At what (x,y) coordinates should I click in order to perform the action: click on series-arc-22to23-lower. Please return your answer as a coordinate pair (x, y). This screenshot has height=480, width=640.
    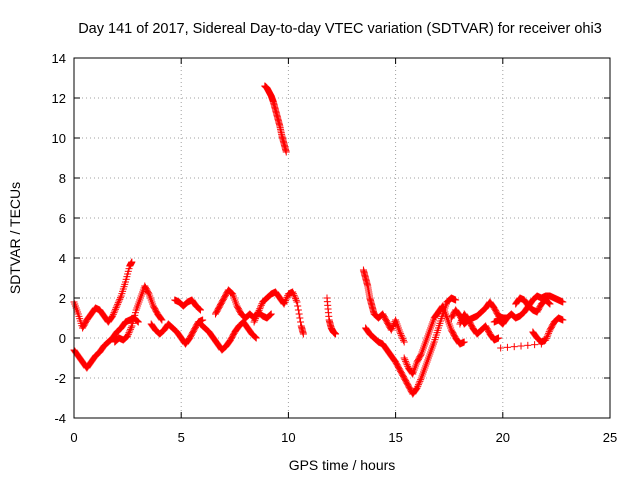
    Looking at the image, I should click on (548, 330).